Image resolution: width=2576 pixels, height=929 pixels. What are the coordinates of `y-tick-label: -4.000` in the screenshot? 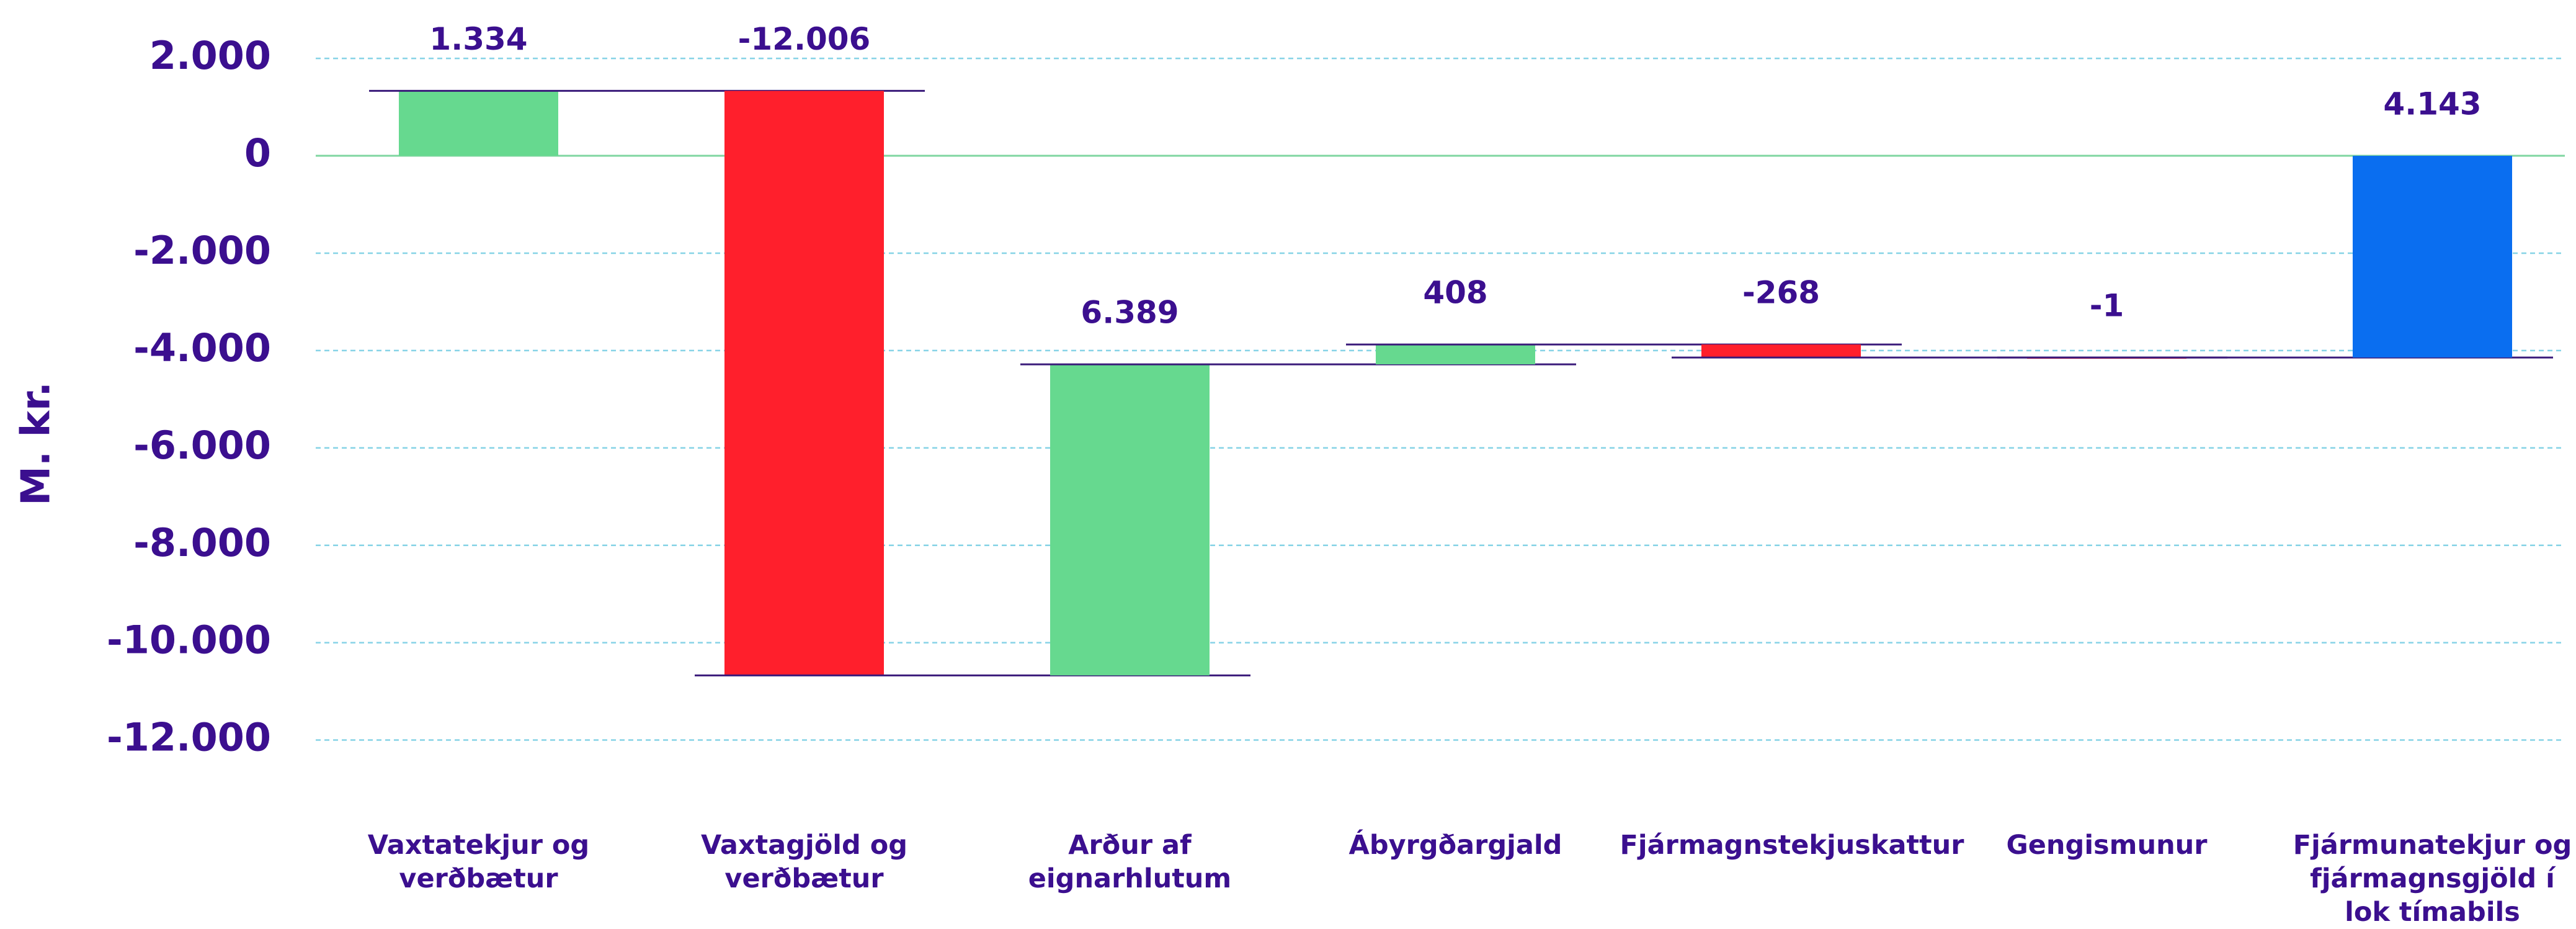 It's located at (202, 347).